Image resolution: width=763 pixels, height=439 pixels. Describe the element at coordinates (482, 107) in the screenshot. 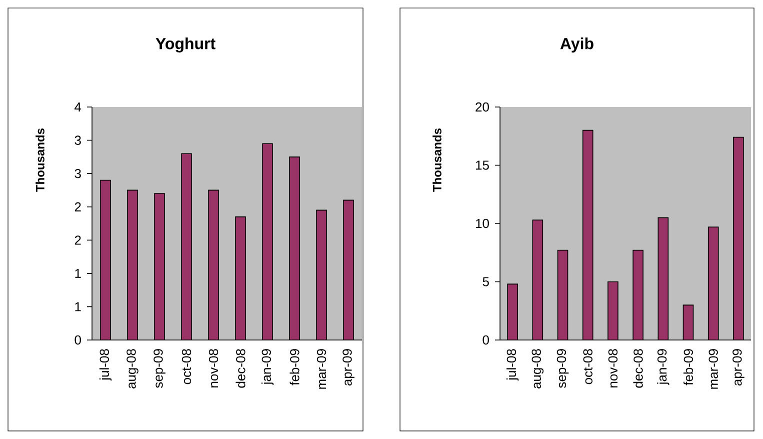

I see `y-tick-label: 20` at that location.